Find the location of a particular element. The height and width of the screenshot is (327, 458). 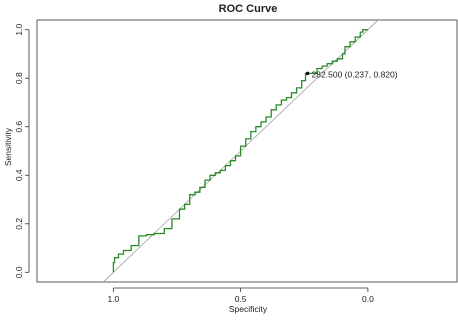

y-axis-label: Sensitivity is located at coordinates (8, 146).